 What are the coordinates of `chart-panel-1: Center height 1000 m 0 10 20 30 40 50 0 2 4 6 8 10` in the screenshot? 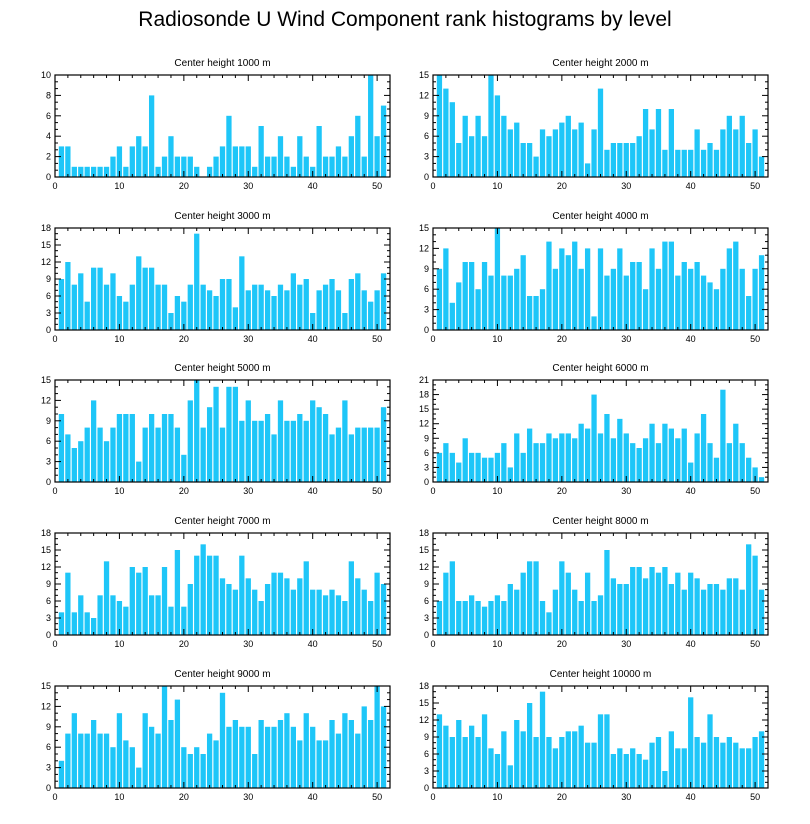 It's located at (216, 124).